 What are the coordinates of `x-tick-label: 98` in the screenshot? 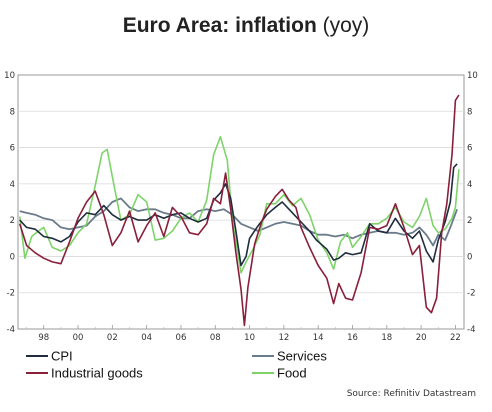 It's located at (43, 338).